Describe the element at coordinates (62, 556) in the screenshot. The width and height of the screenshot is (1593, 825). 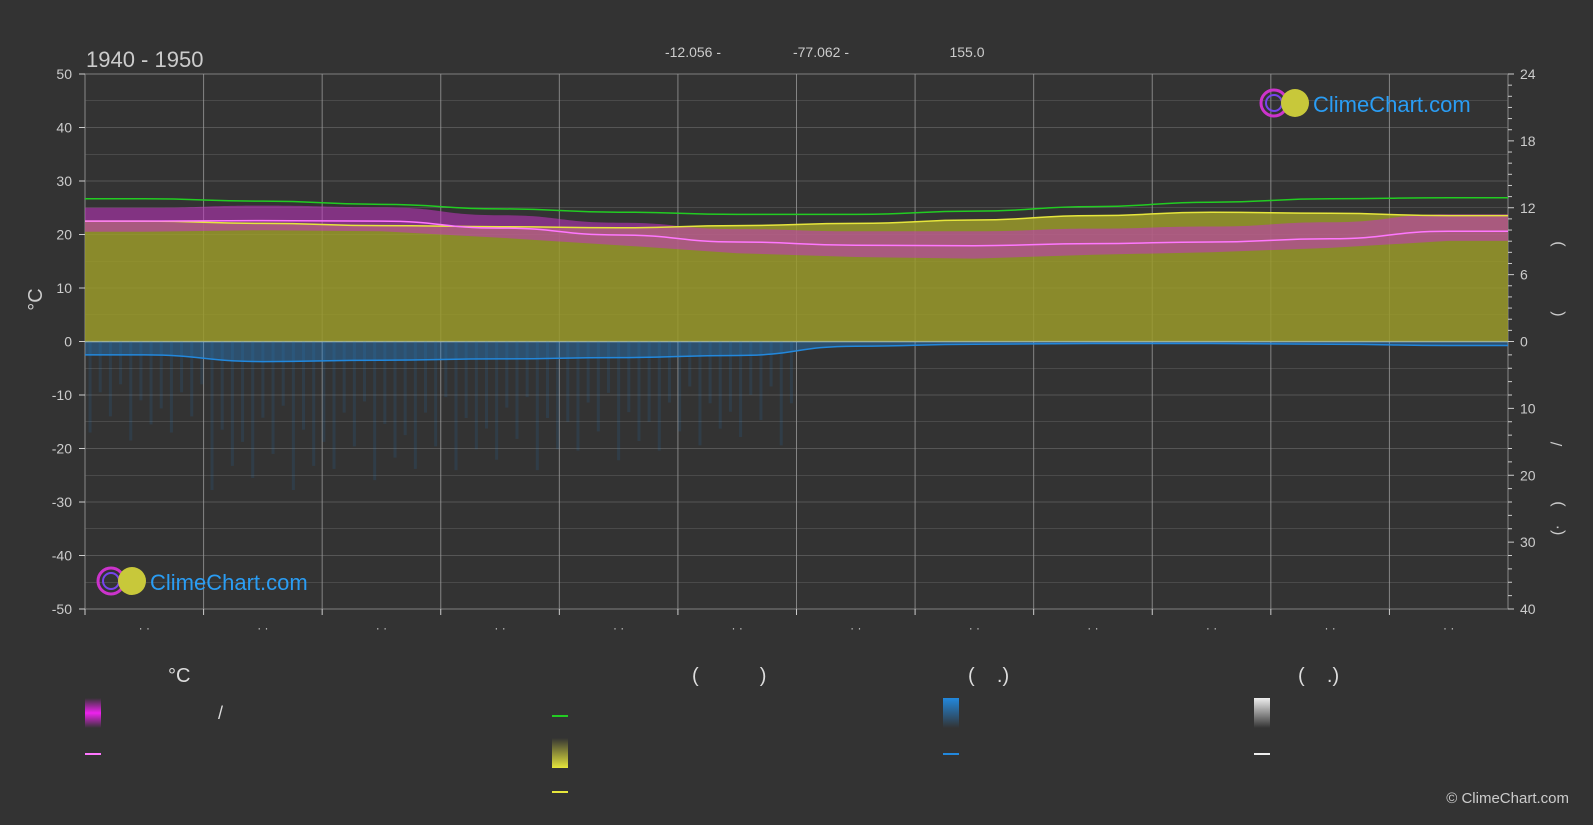
I see `y-left-tick-label: -40` at that location.